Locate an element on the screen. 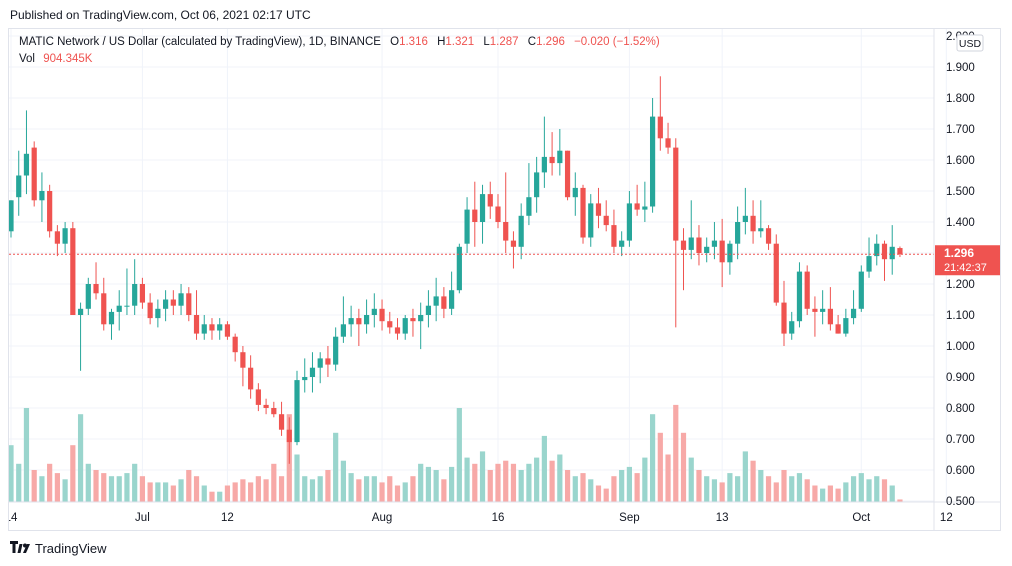 Image resolution: width=1012 pixels, height=566 pixels. legend-c-label: C is located at coordinates (532, 42).